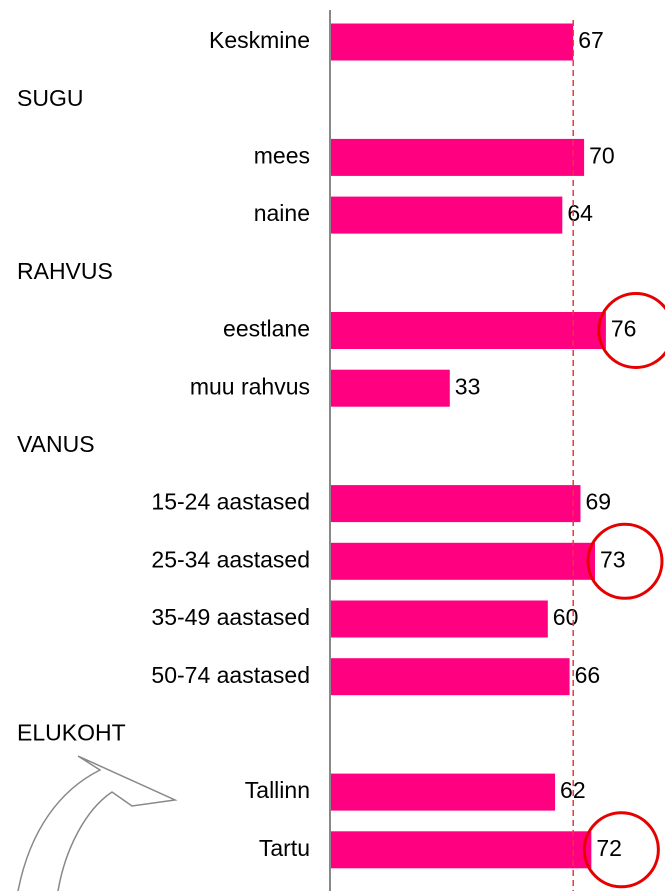 This screenshot has width=665, height=891. What do you see at coordinates (65, 271) in the screenshot?
I see `group-heading: RAHVUS` at bounding box center [65, 271].